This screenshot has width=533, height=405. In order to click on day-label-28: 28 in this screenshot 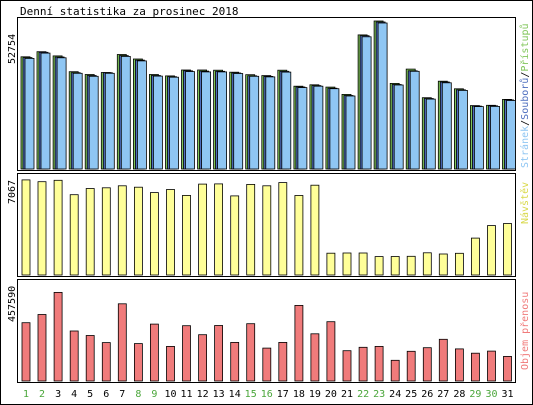, I will do `click(459, 394)`.